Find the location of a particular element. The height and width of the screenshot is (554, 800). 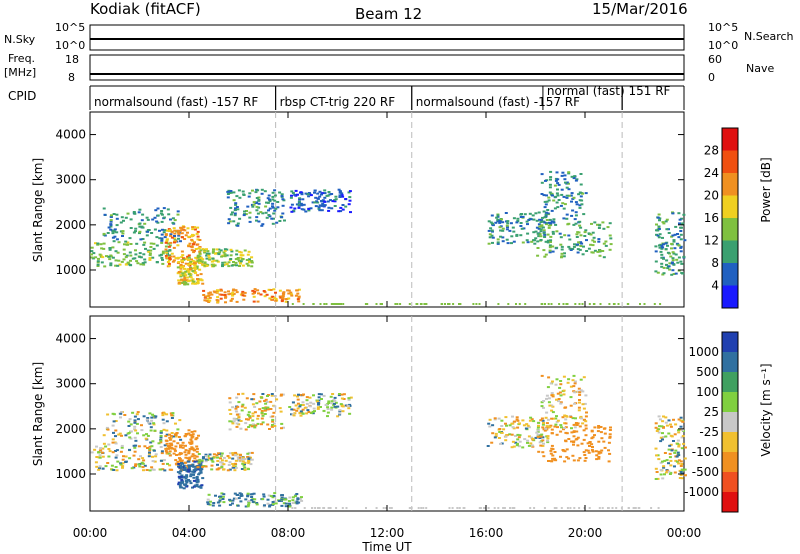

freq-unit: [MHz] is located at coordinates (20, 72).